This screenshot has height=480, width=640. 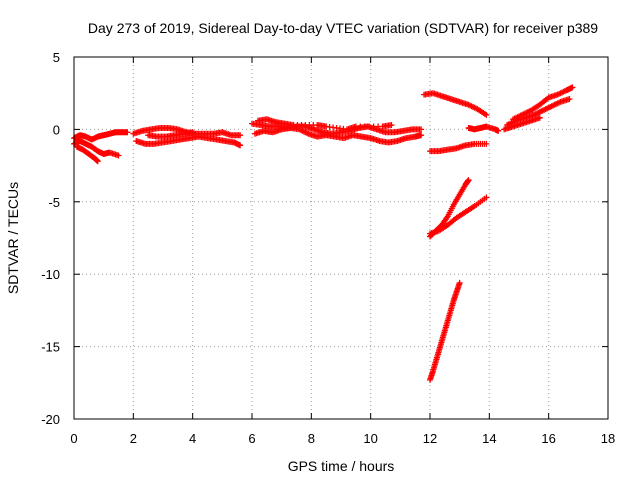 I want to click on x-tick-label: 8, so click(x=311, y=438).